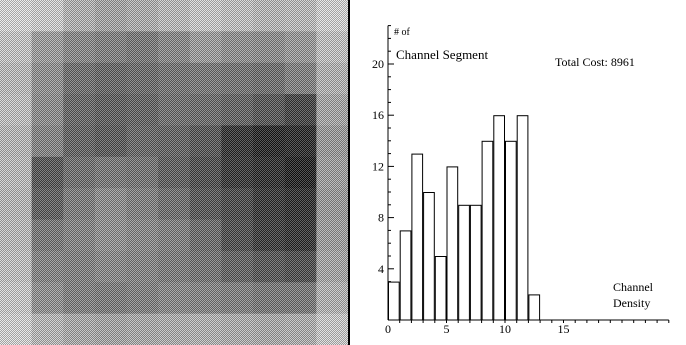 The height and width of the screenshot is (345, 686). Describe the element at coordinates (632, 303) in the screenshot. I see `x-axis-label-line2: Density` at that location.